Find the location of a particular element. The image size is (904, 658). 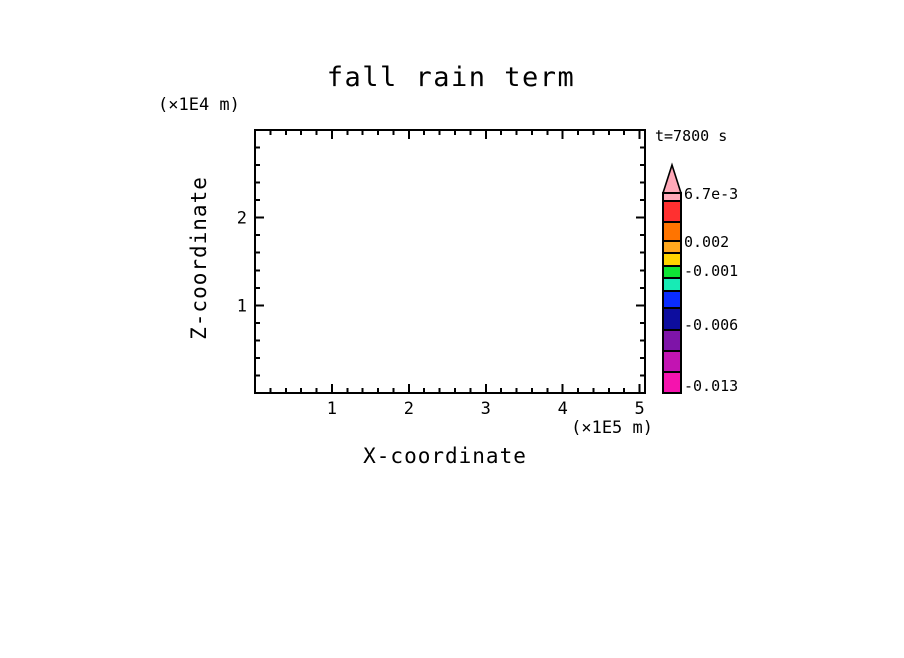

colorbar-tick-label: -0.006 is located at coordinates (711, 325).